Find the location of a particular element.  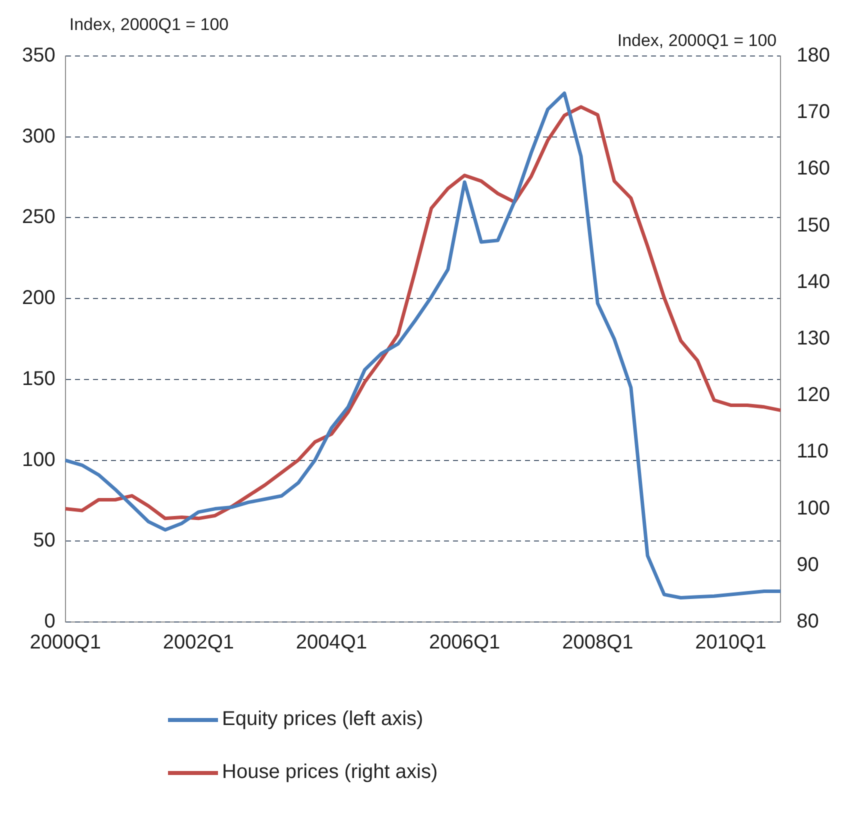

y2-tick-label: 100 is located at coordinates (813, 508).